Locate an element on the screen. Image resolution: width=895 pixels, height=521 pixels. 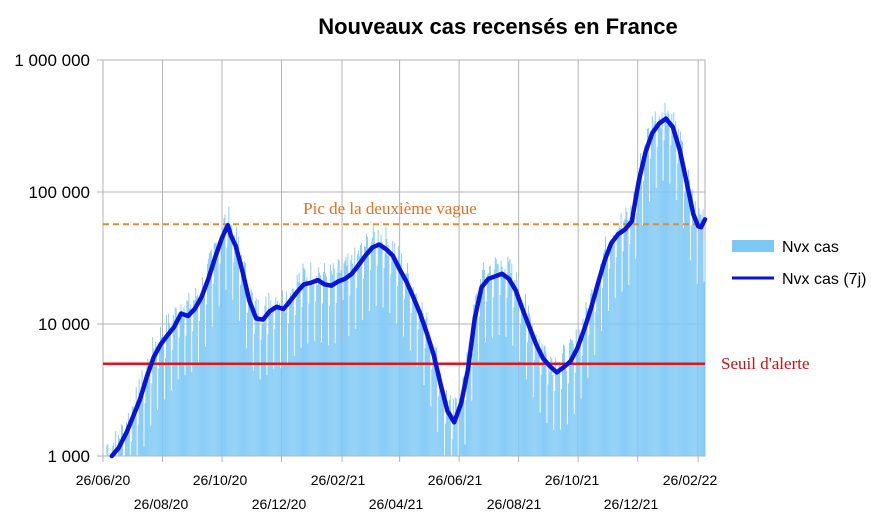
x-tick-label: 26/08/20 is located at coordinates (161, 504).